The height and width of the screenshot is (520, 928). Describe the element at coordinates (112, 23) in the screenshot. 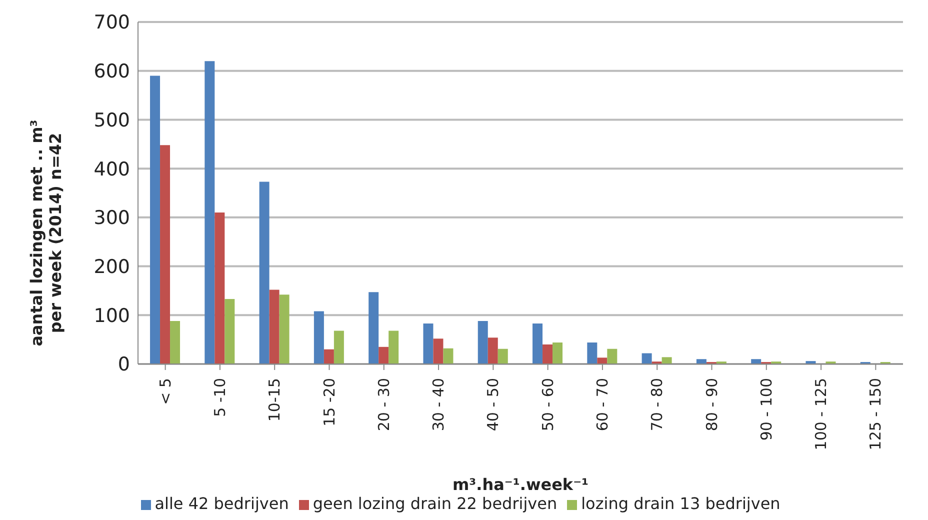

I see `y-tick-label: 700` at that location.